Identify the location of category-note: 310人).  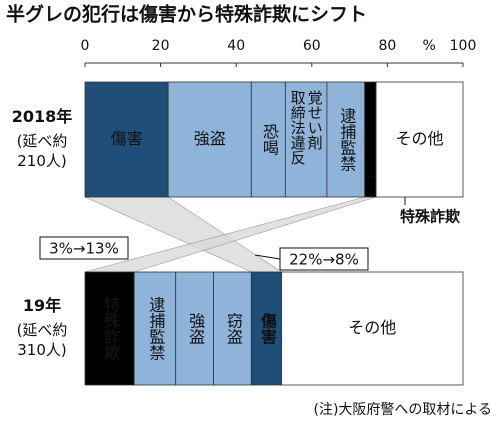
(41, 350).